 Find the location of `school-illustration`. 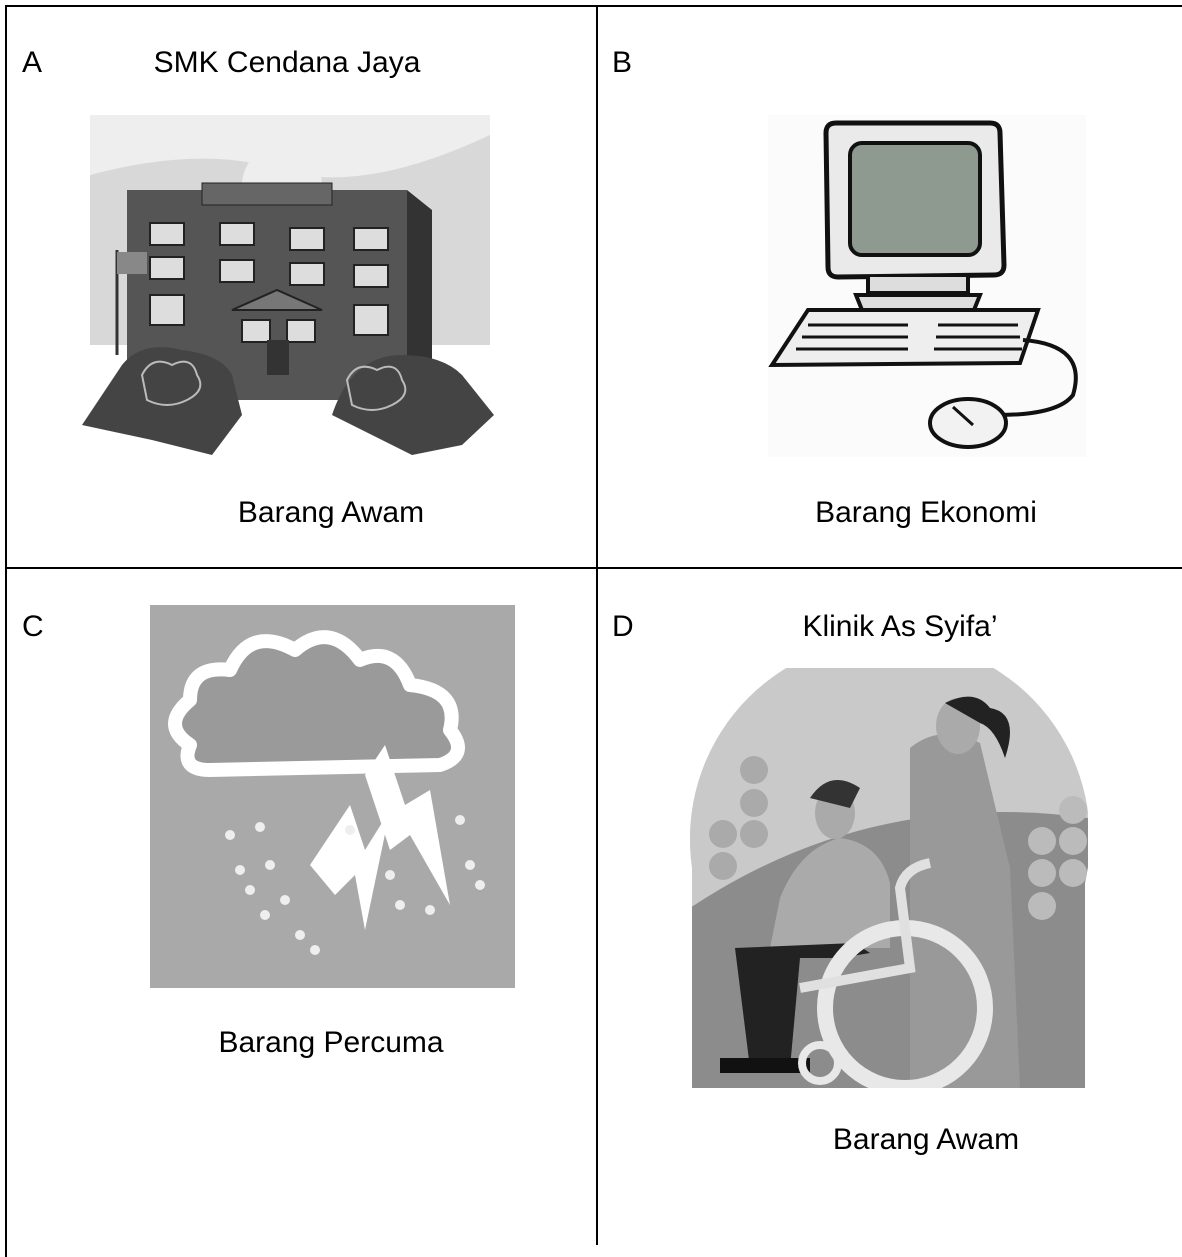

school-illustration is located at coordinates (288, 285).